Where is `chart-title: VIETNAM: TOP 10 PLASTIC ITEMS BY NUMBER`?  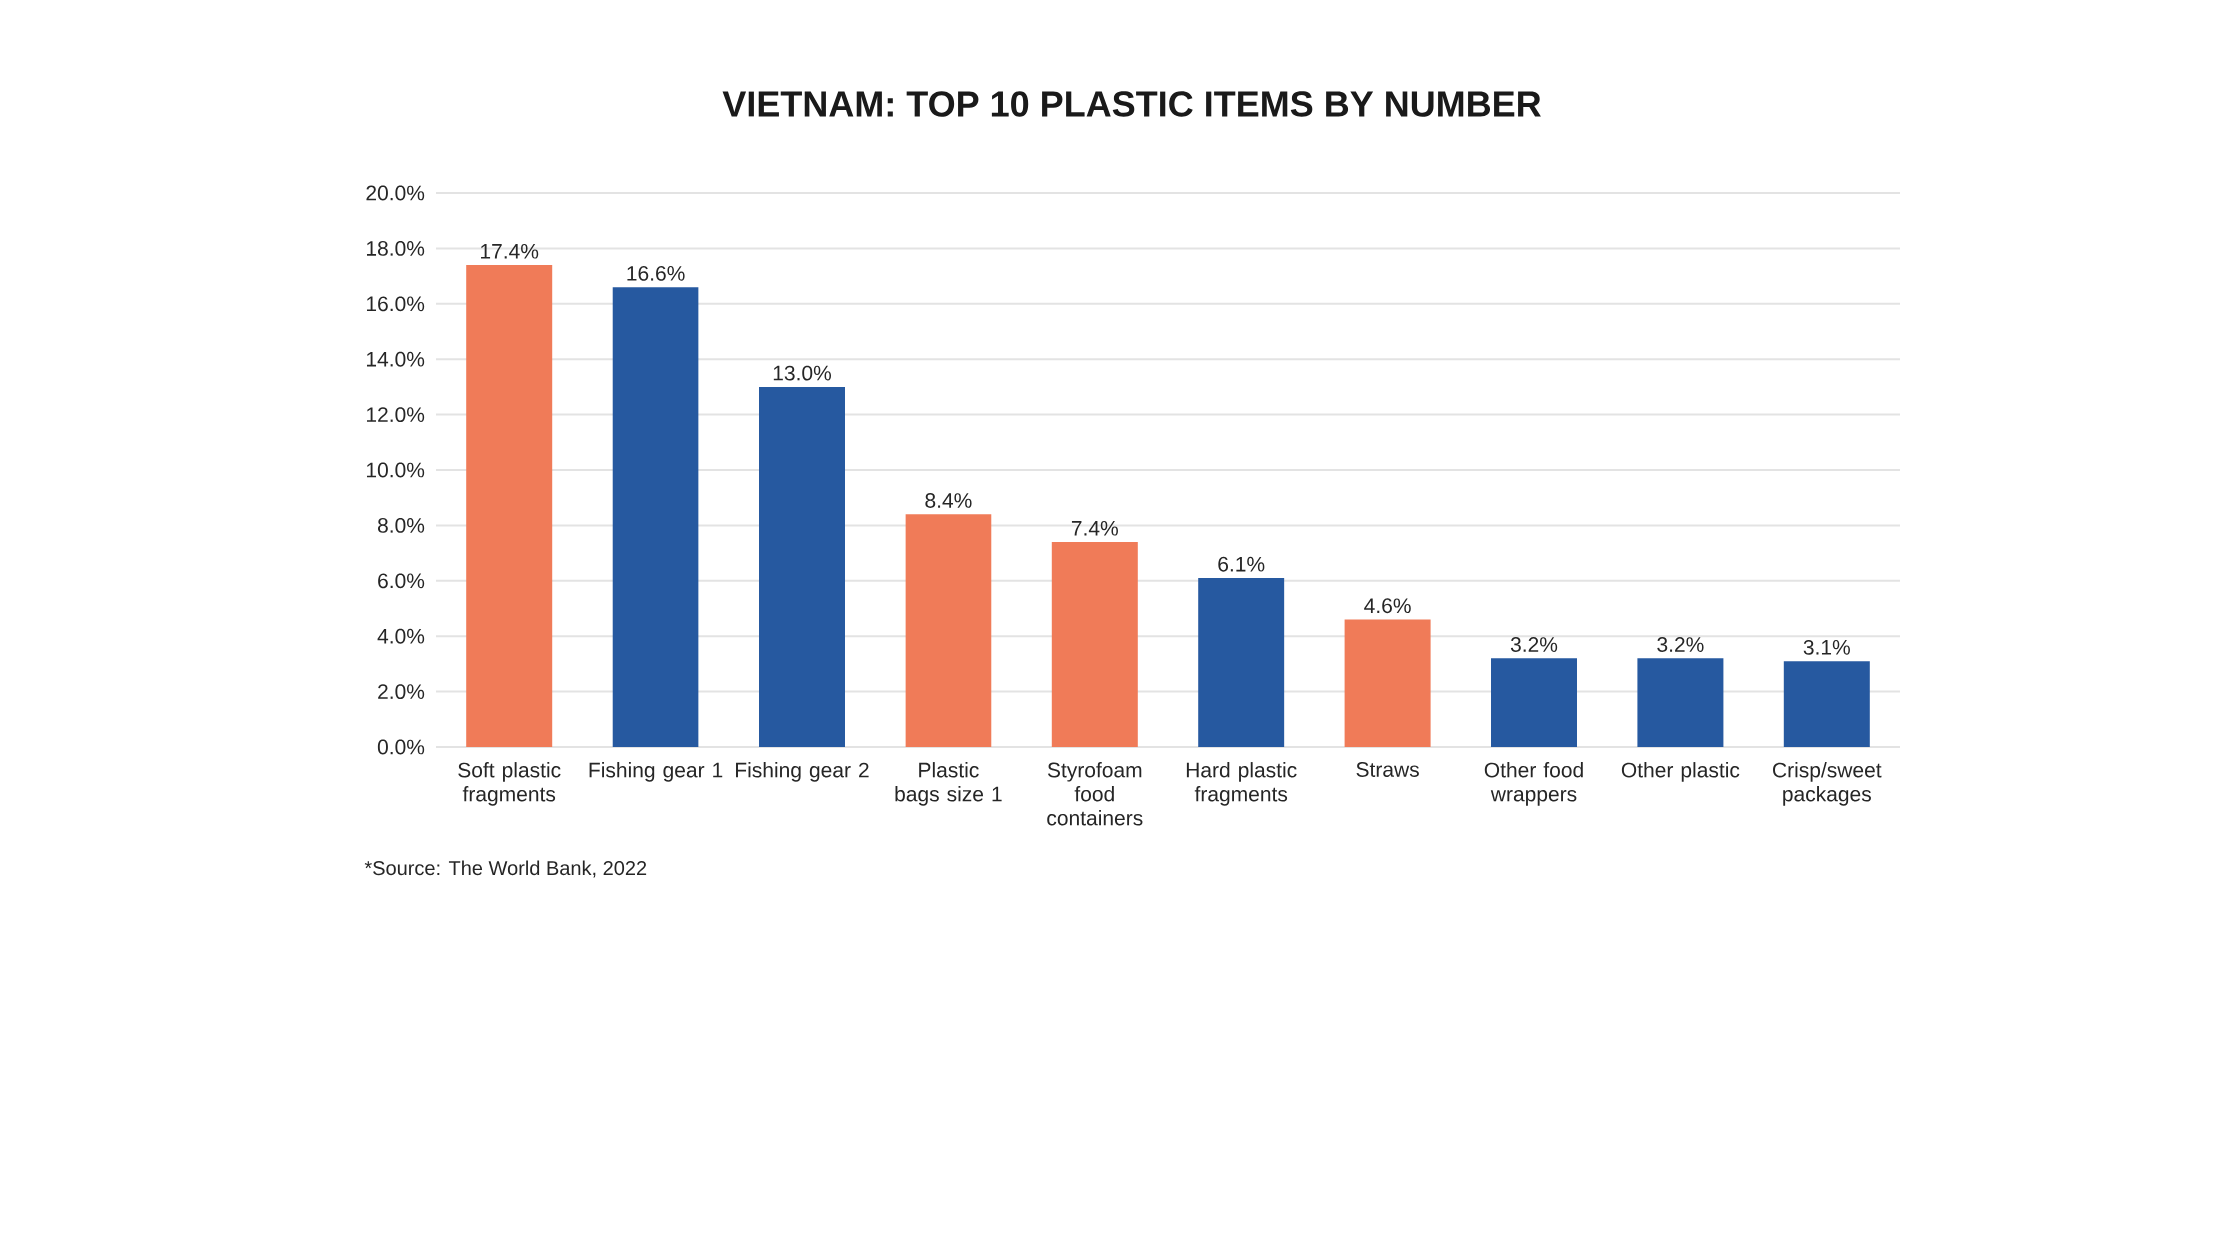
chart-title: VIETNAM: TOP 10 PLASTIC ITEMS BY NUMBER is located at coordinates (1131, 104).